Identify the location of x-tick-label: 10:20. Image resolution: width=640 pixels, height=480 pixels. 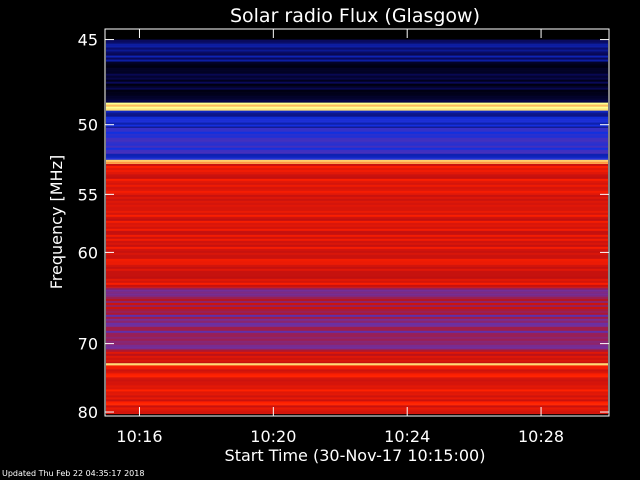
(273, 436).